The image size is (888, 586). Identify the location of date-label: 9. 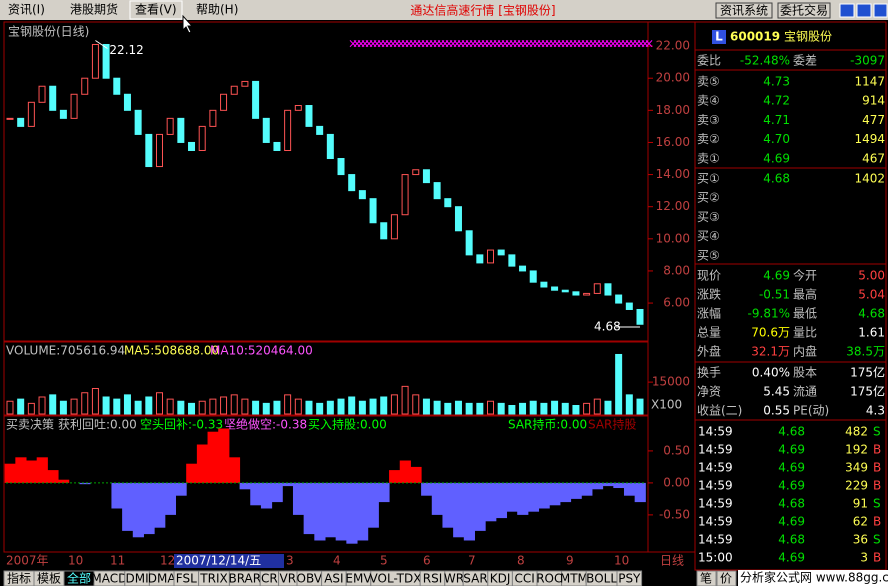
(570, 561).